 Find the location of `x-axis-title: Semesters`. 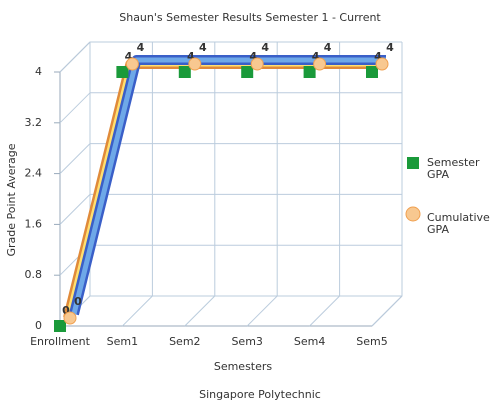

x-axis-title: Semesters is located at coordinates (243, 366).